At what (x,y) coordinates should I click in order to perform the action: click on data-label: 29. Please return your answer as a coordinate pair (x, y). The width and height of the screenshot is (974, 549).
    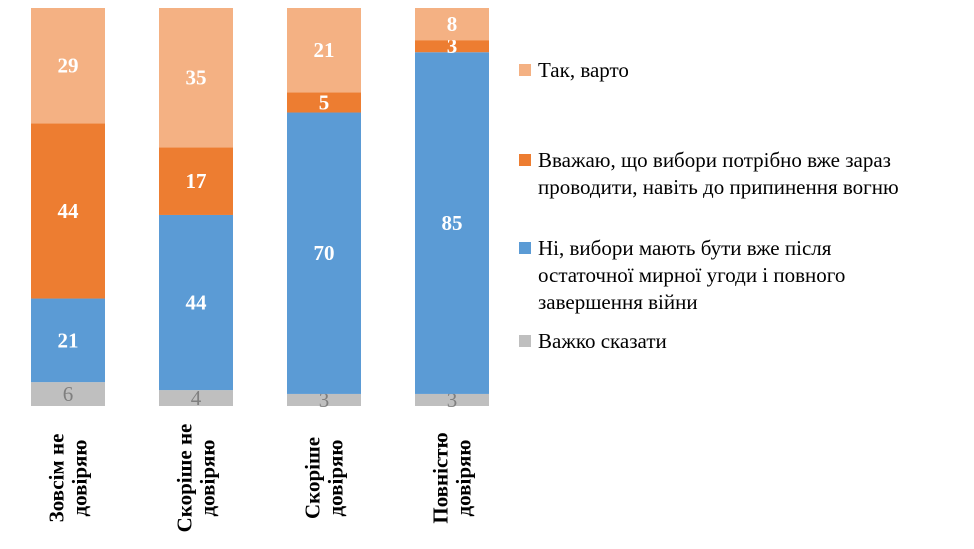
    Looking at the image, I should click on (68, 66).